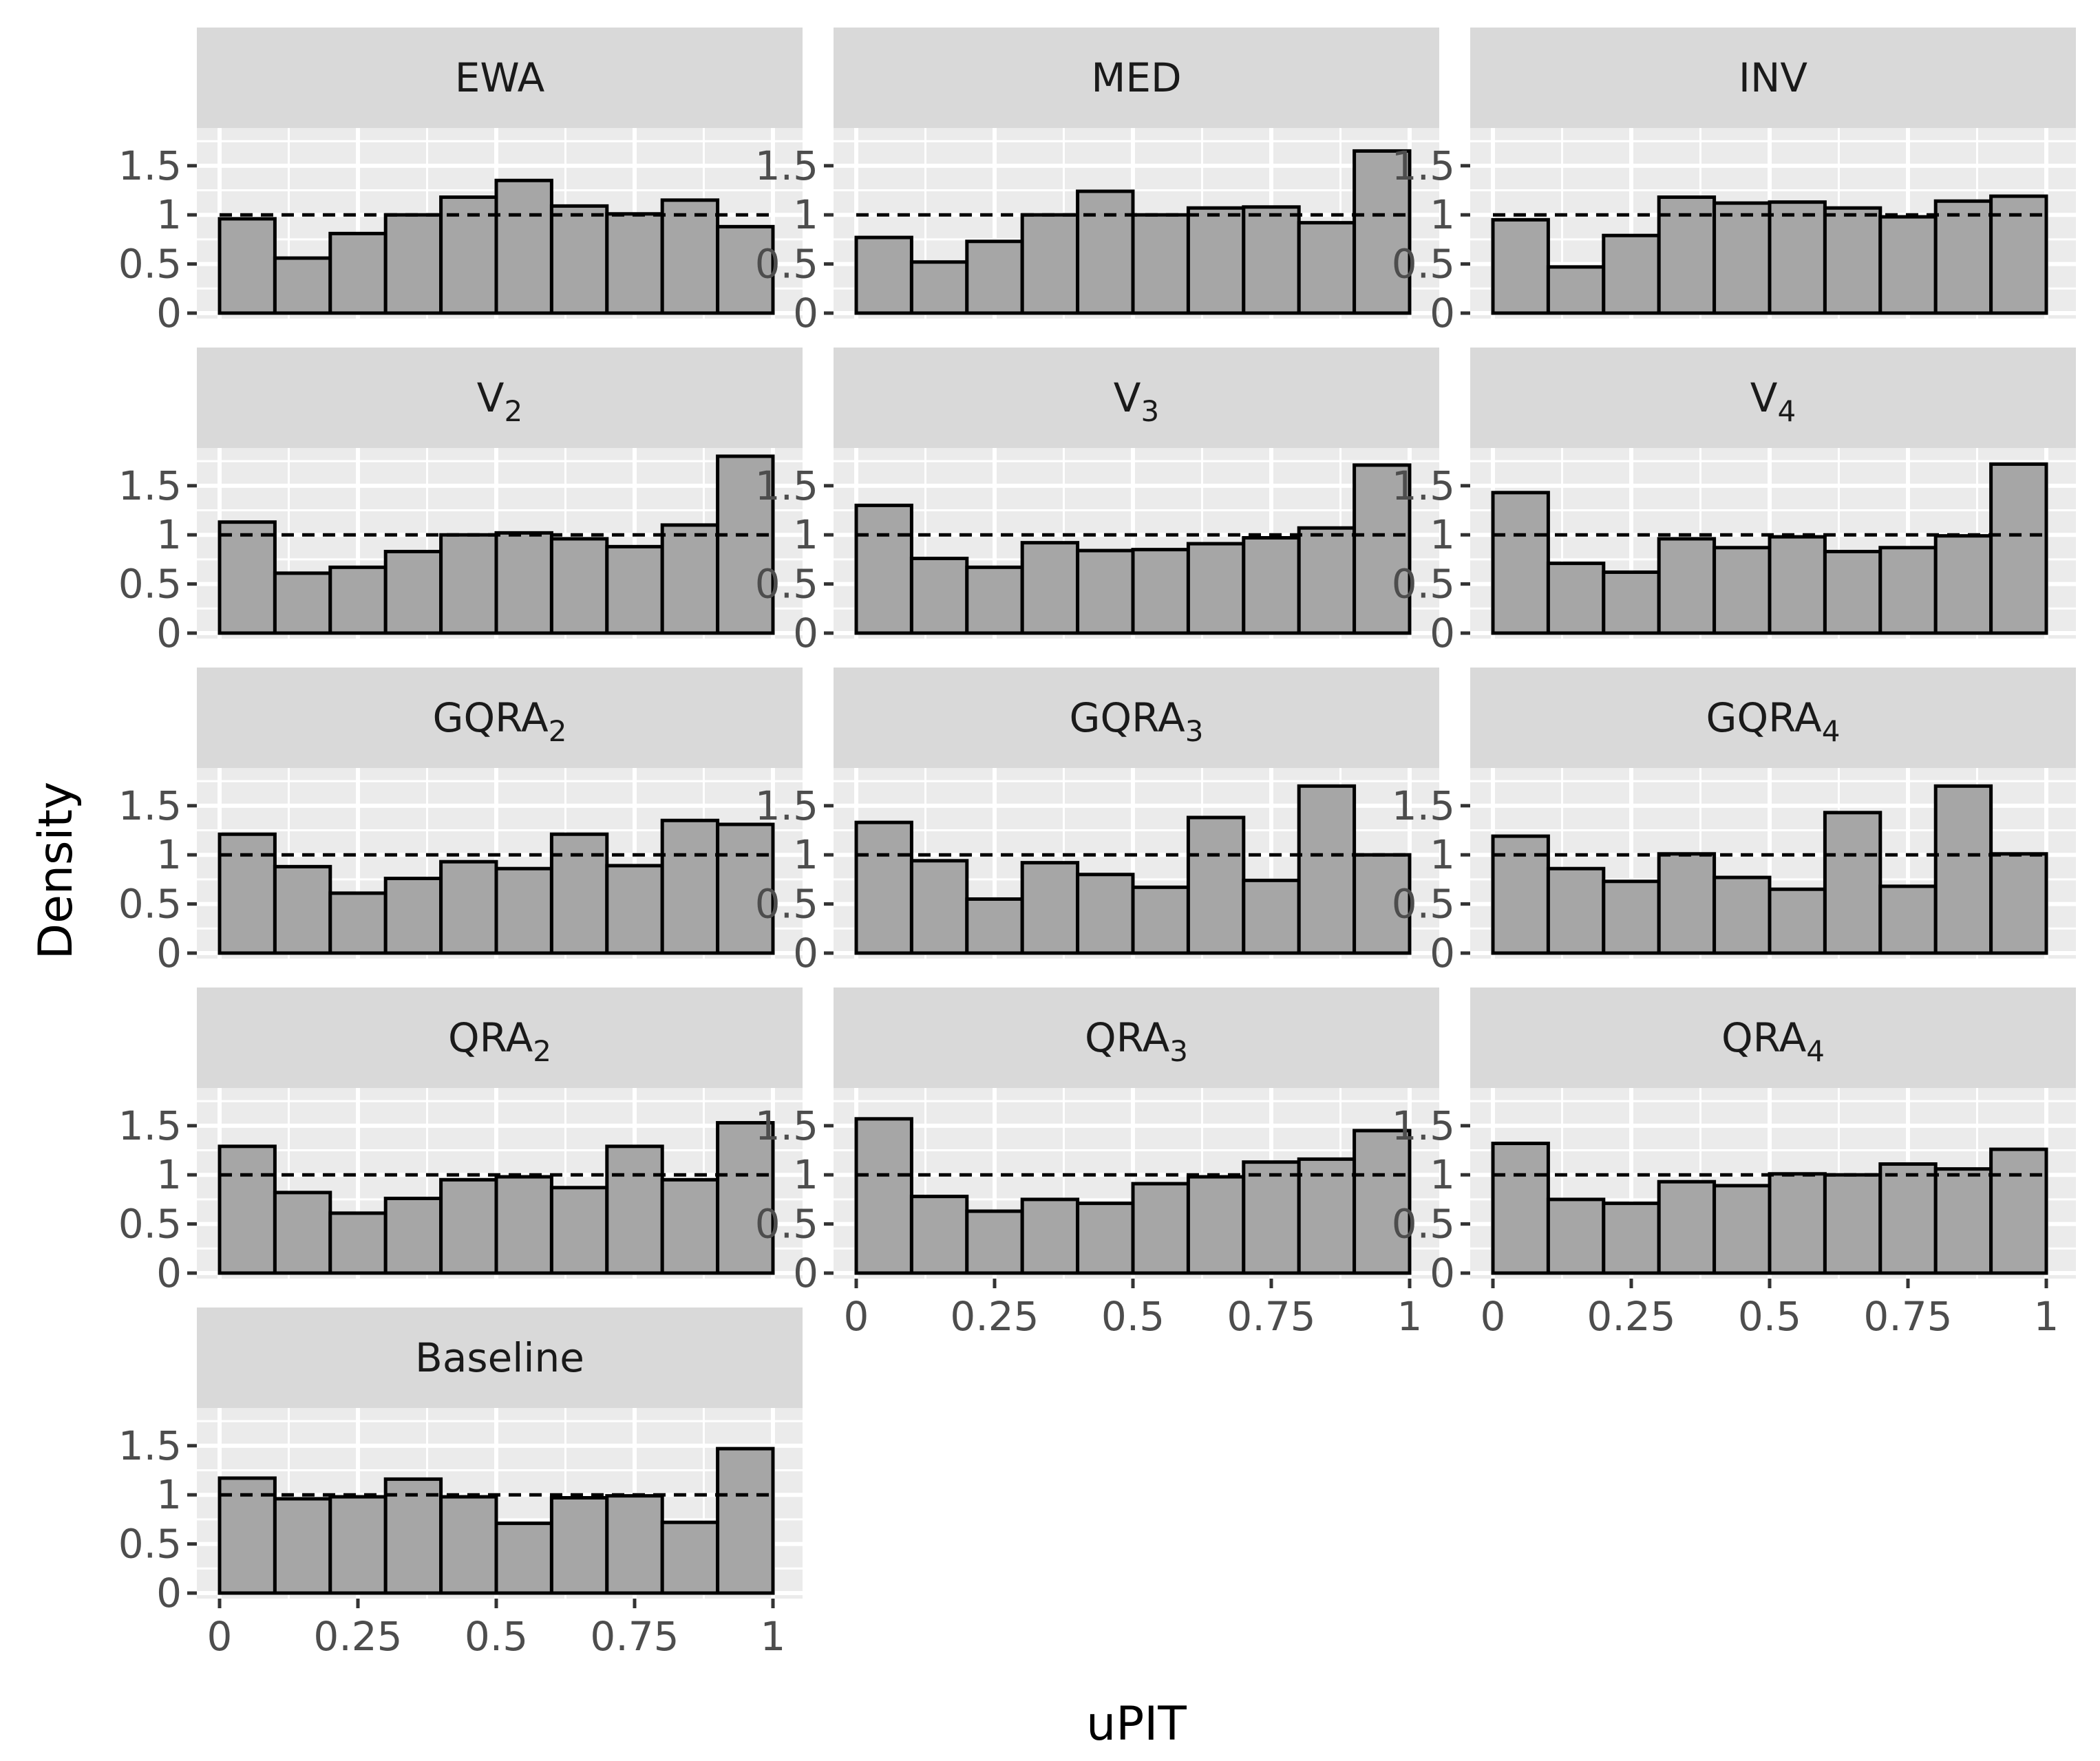  I want to click on facet-title: V2, so click(499, 401).